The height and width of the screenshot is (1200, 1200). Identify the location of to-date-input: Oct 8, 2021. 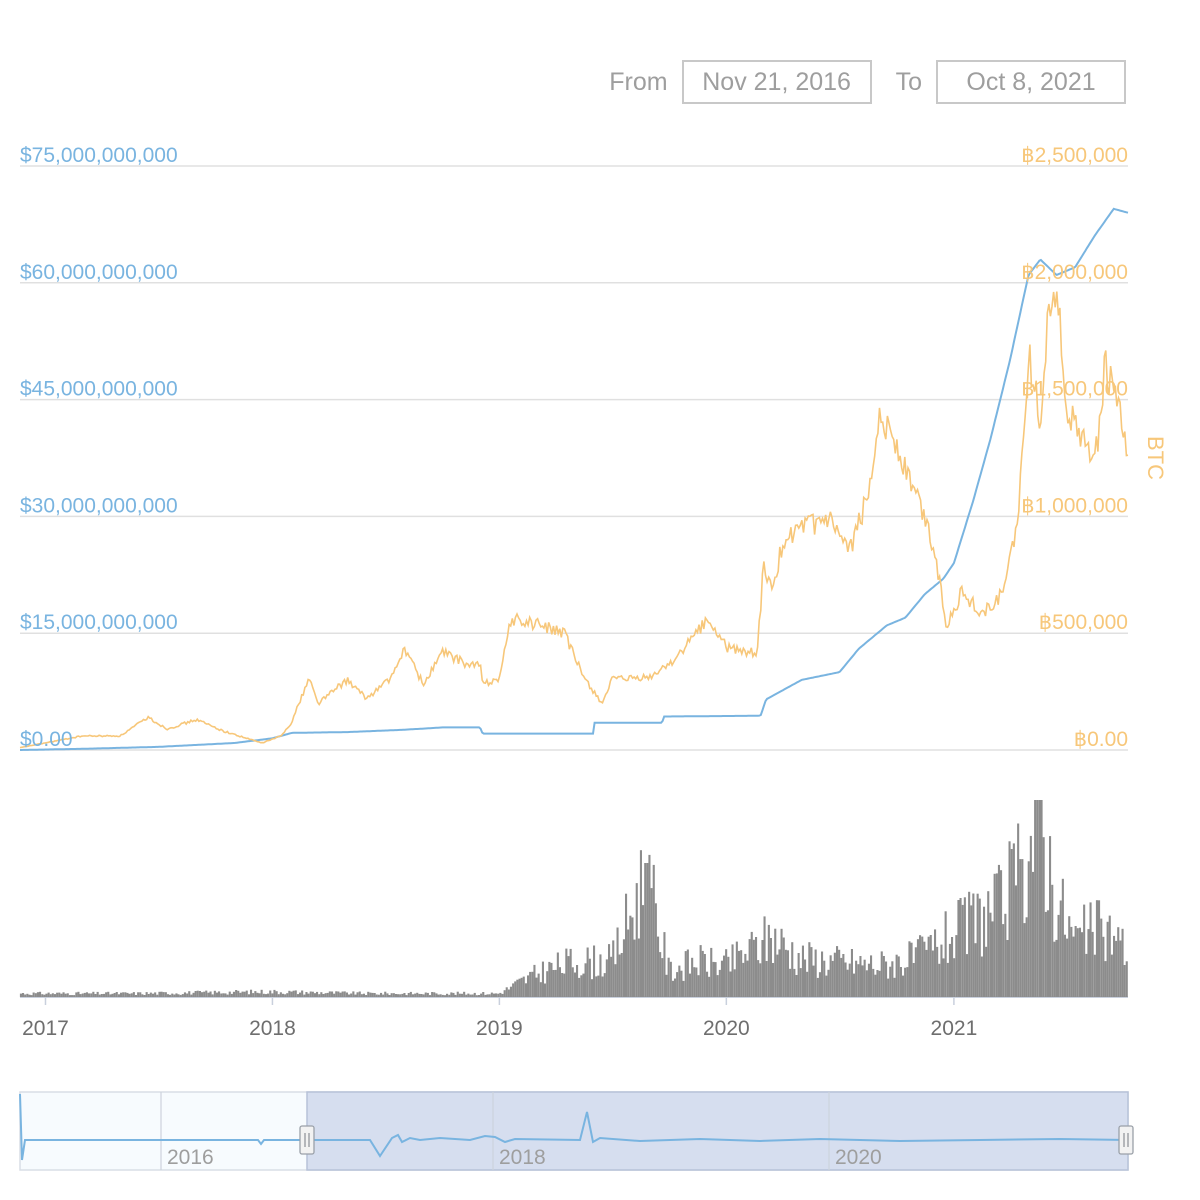
(1031, 82).